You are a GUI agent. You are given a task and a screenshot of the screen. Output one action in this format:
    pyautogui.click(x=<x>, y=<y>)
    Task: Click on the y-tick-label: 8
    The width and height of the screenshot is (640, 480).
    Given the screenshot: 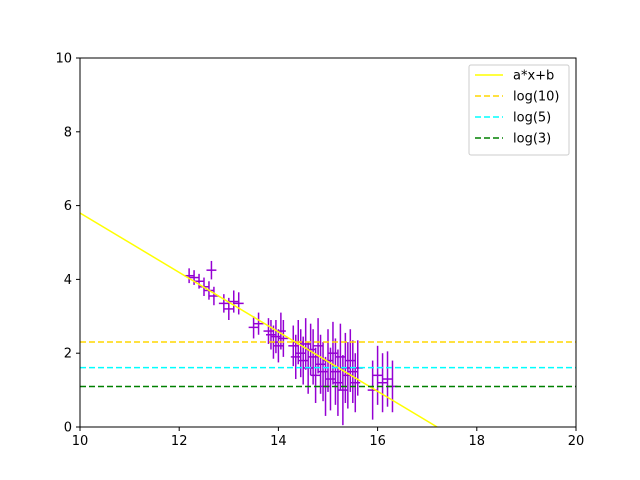 What is the action you would take?
    pyautogui.click(x=68, y=132)
    